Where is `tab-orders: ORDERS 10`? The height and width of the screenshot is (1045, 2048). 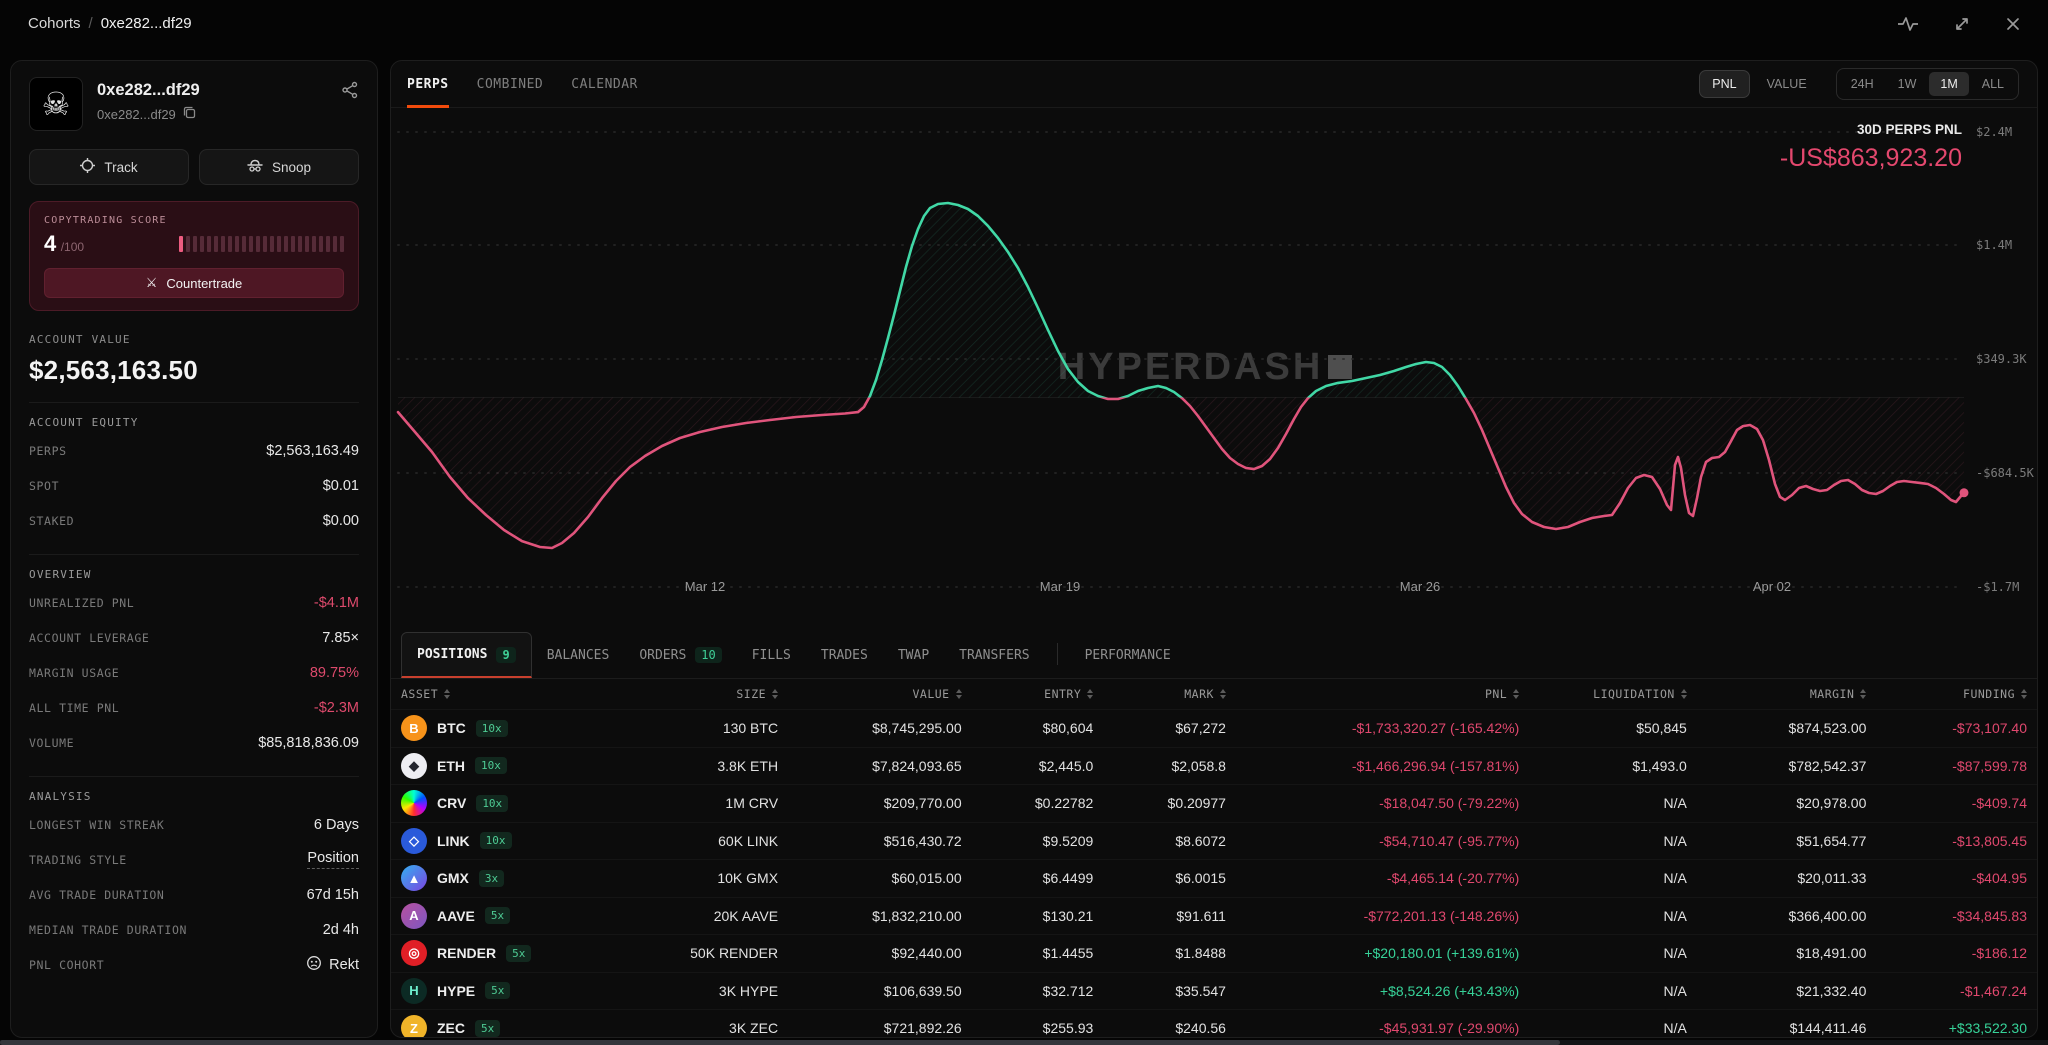 tab-orders: ORDERS 10 is located at coordinates (680, 655).